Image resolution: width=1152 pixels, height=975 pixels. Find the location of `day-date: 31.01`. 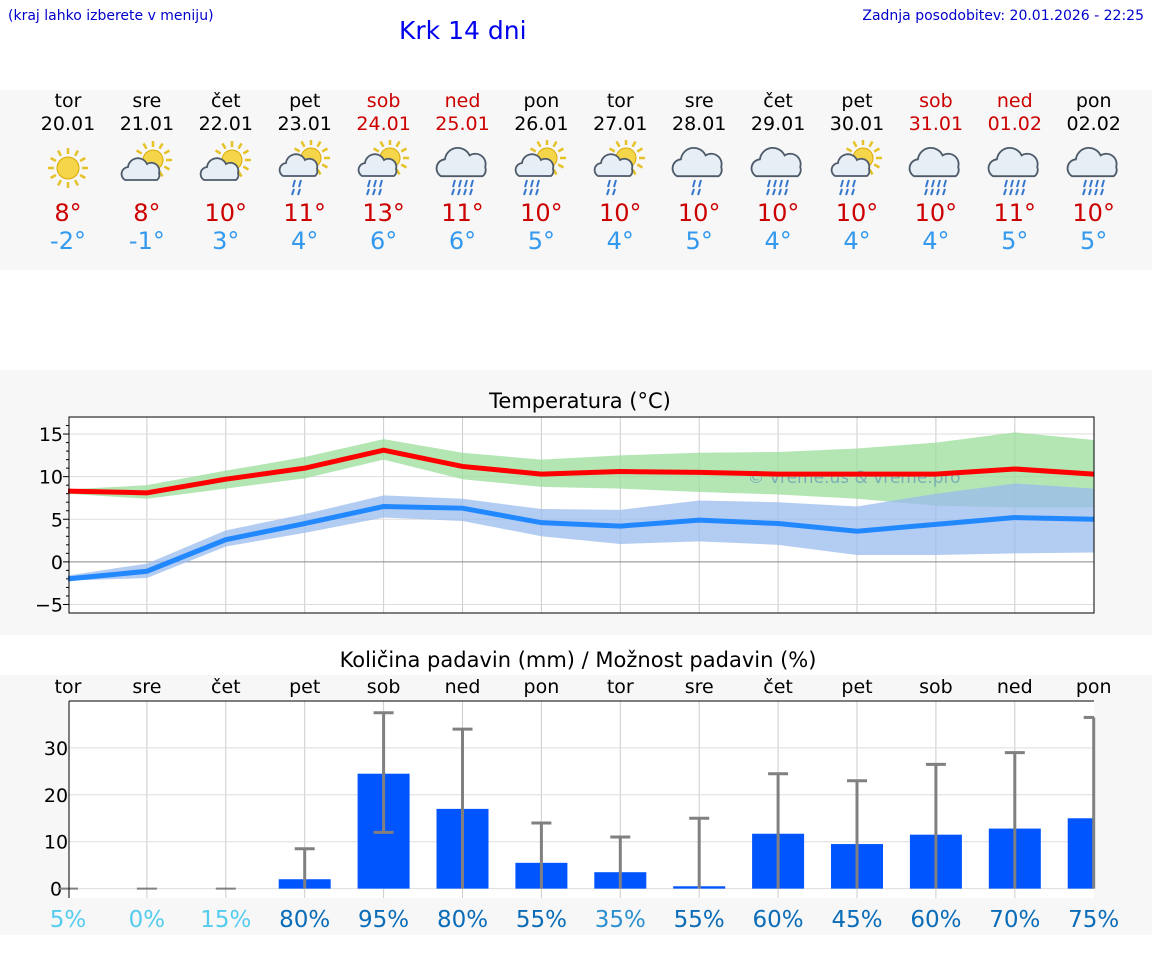

day-date: 31.01 is located at coordinates (936, 124).